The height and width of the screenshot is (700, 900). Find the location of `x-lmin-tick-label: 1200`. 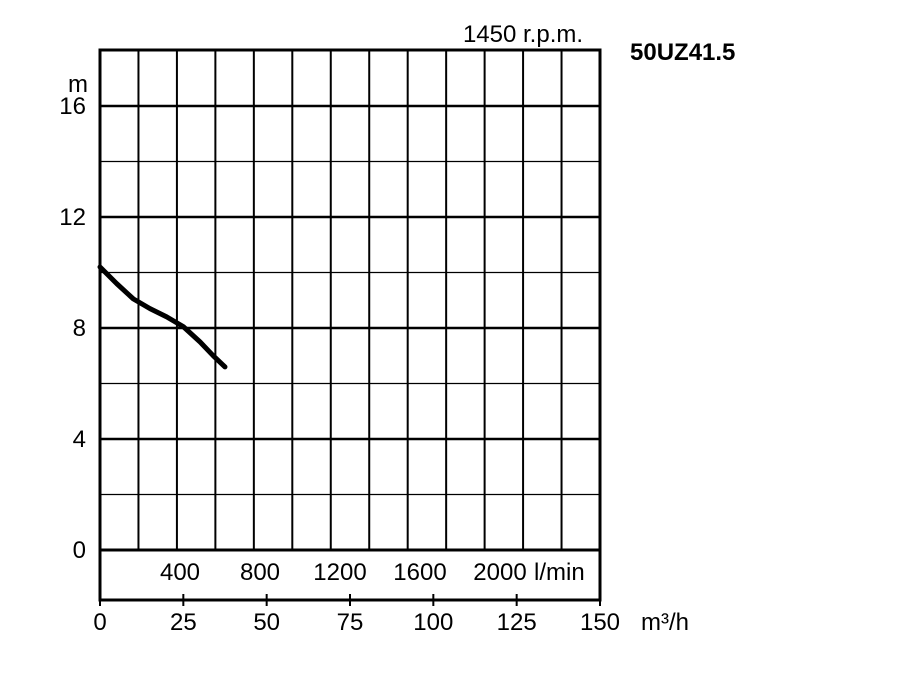

x-lmin-tick-label: 1200 is located at coordinates (339, 572).